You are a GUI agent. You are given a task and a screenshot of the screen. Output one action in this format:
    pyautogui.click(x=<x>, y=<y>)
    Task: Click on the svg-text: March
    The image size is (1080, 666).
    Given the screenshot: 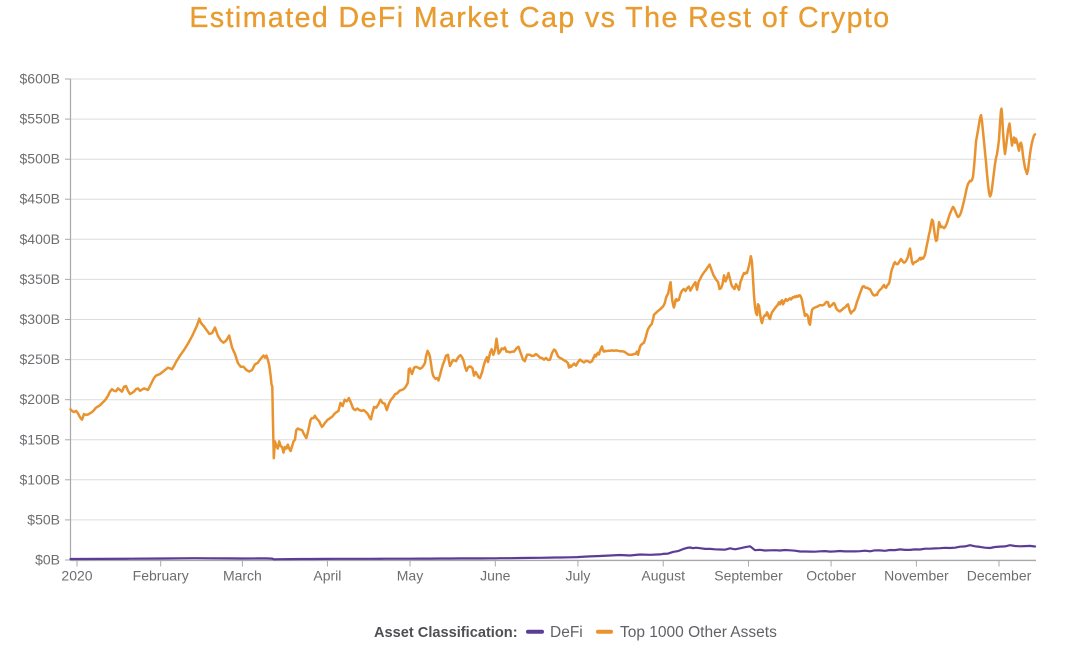 What is the action you would take?
    pyautogui.click(x=242, y=576)
    